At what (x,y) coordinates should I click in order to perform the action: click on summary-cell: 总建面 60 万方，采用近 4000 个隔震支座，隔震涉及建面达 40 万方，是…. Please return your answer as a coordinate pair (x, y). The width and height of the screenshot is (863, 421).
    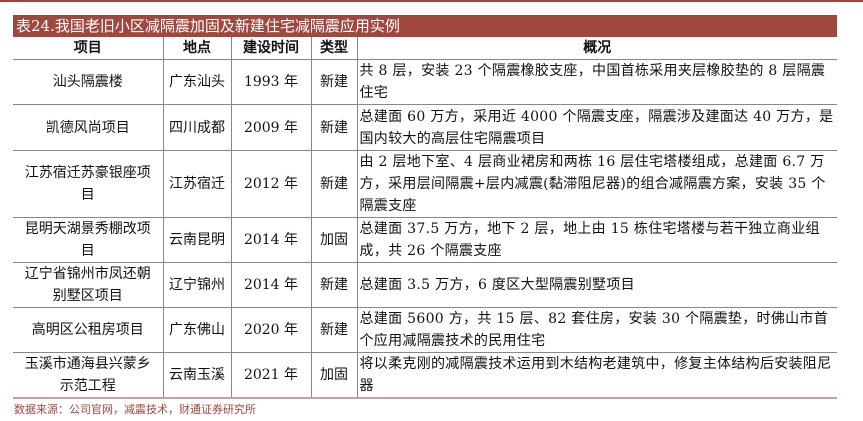
    Looking at the image, I should click on (596, 127).